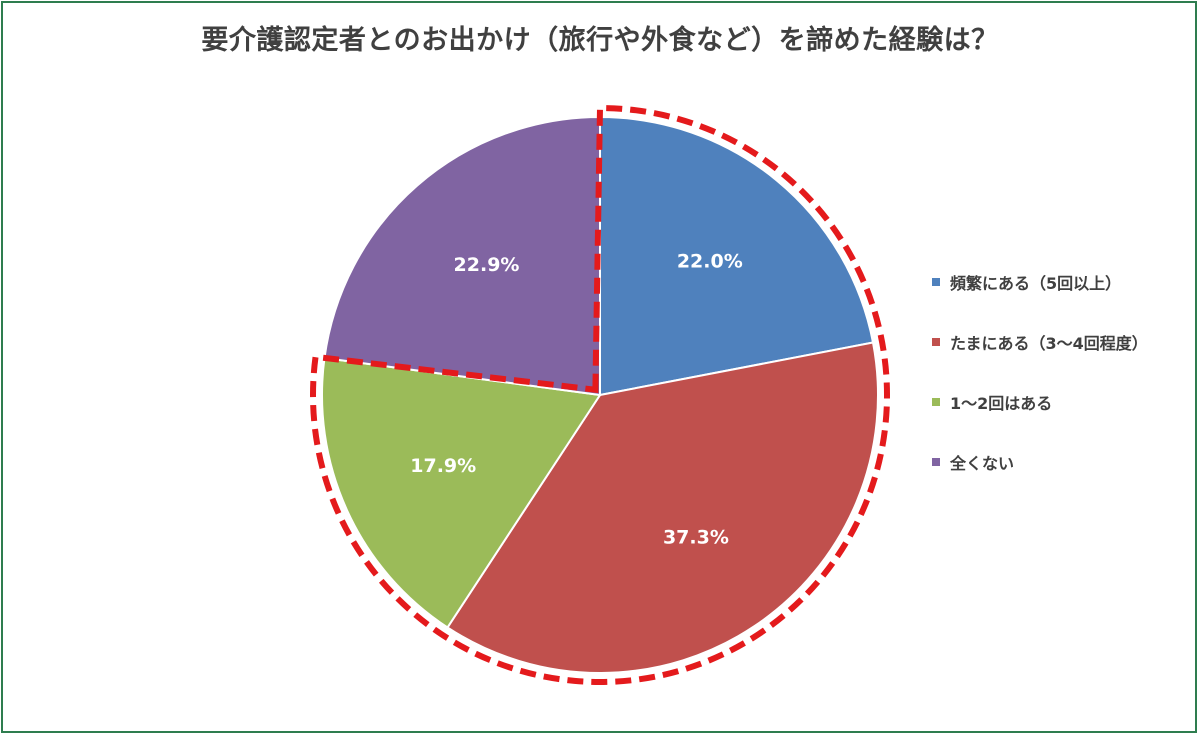 This screenshot has height=736, width=1200. What do you see at coordinates (1036, 283) in the screenshot?
I see `legend-label: 頻繁にある（5回以上）` at bounding box center [1036, 283].